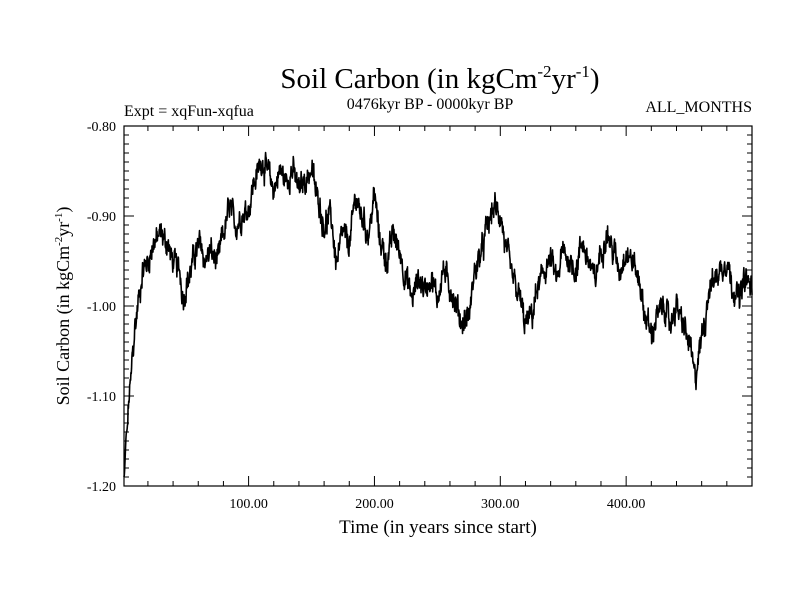  I want to click on months-label: ALL_MONTHS, so click(698, 107).